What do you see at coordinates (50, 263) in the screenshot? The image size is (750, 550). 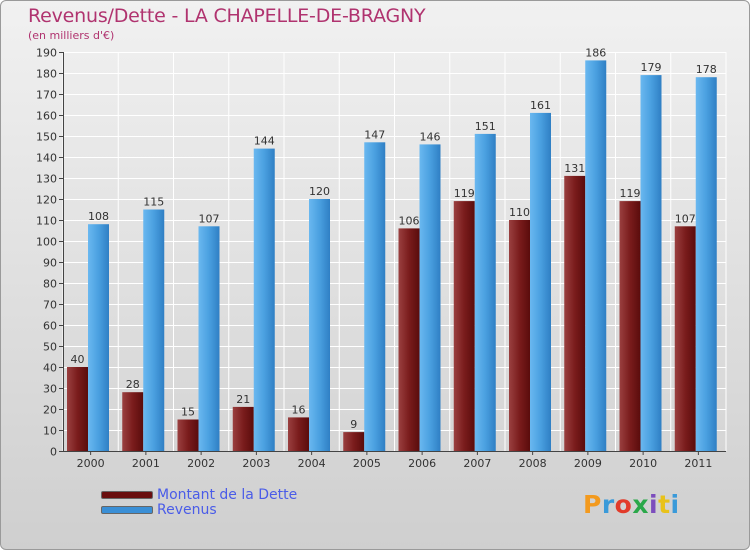 I see `y-tick-label: 90` at bounding box center [50, 263].